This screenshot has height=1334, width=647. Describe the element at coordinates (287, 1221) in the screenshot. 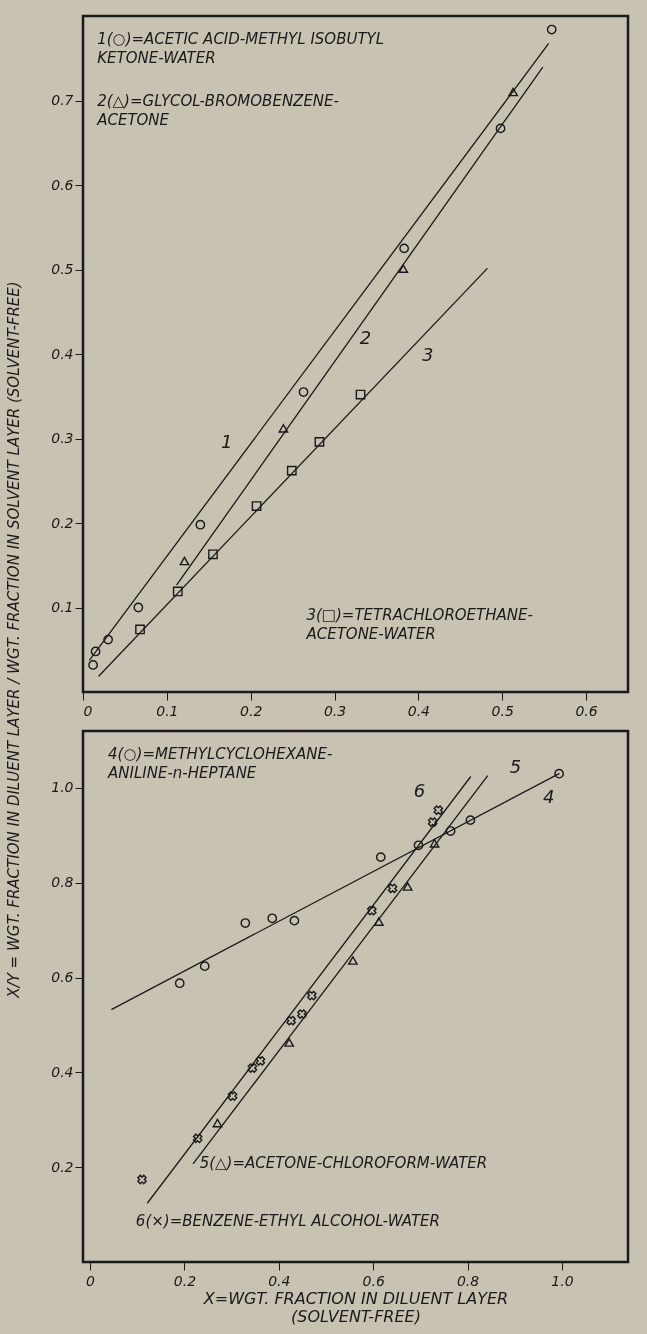

I see `annotation: 6(×)=BENZENE-ETHYL ALCOHOL-WATER` at that location.